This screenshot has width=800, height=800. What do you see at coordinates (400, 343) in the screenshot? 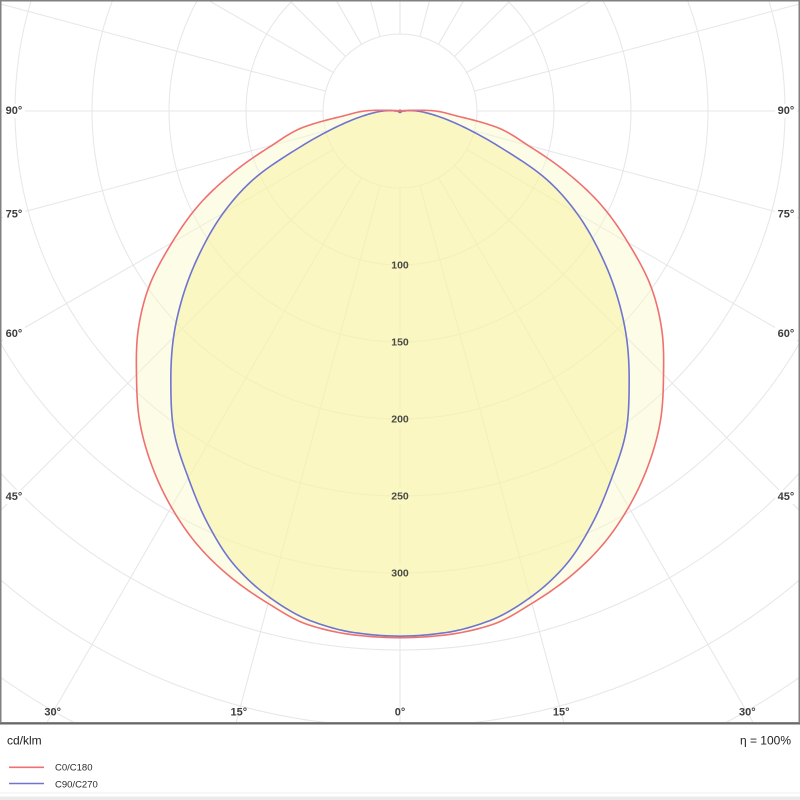
I see `svg-text: 150` at bounding box center [400, 343].